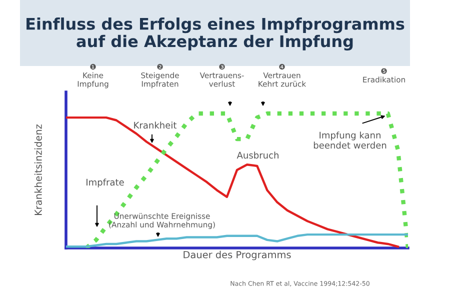 This screenshot has width=466, height=298. I want to click on series-label: Impfrate, so click(105, 183).